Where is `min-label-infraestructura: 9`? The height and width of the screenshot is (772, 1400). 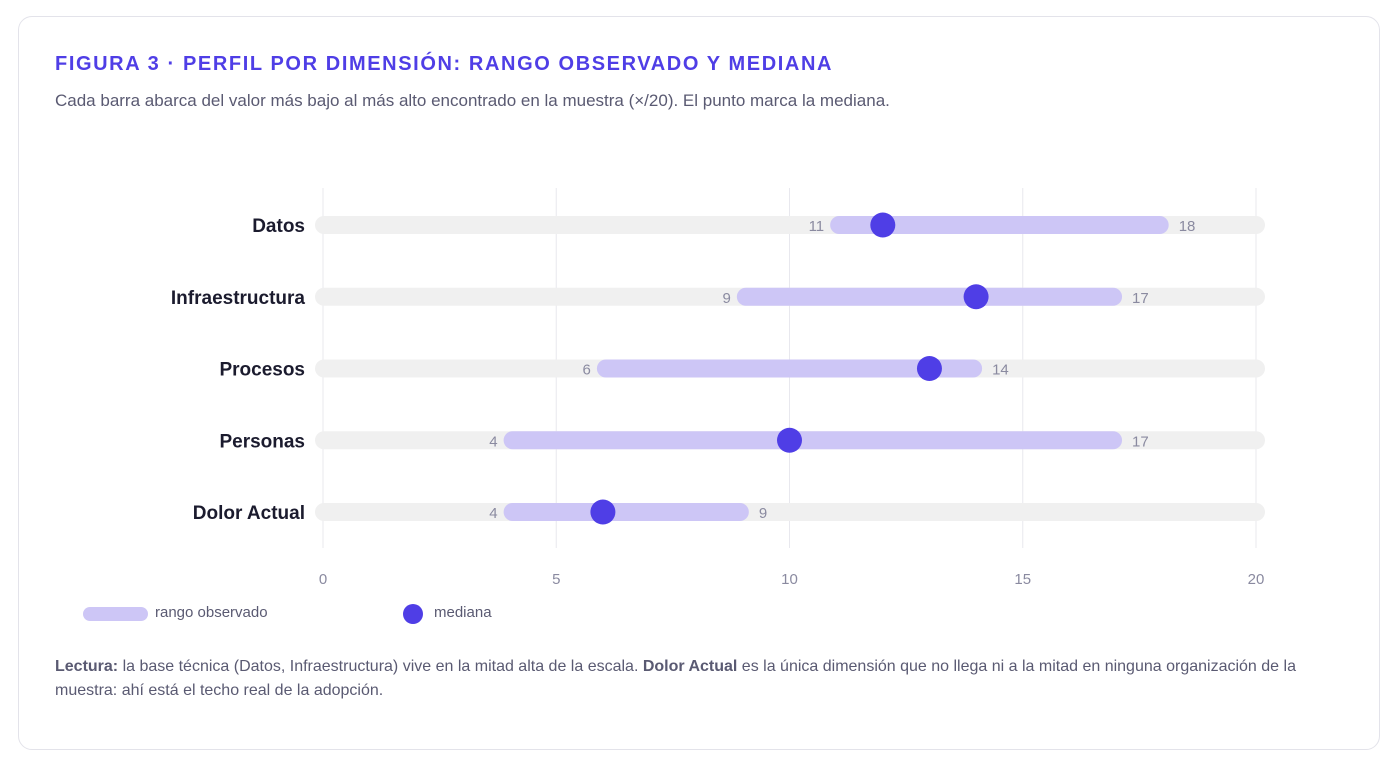
min-label-infraestructura: 9 is located at coordinates (727, 298).